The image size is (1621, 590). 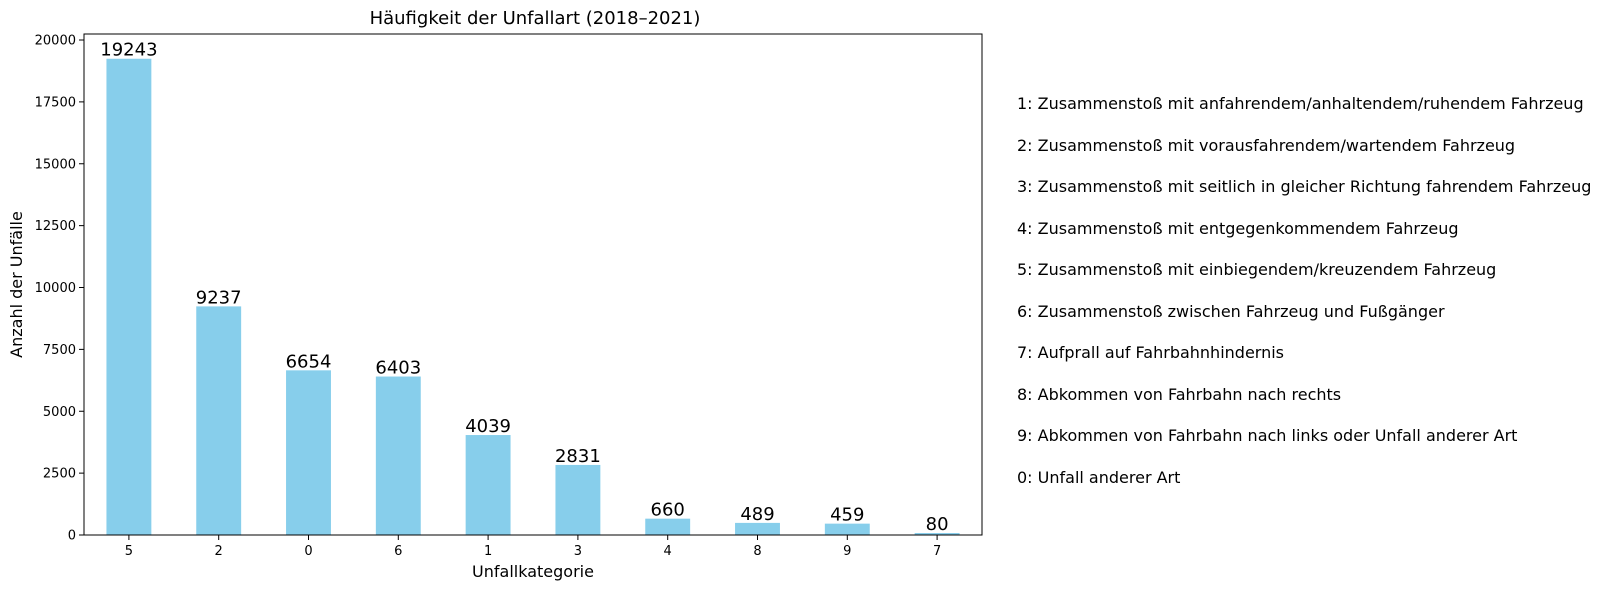 I want to click on bar-value-label: 4039, so click(x=488, y=426).